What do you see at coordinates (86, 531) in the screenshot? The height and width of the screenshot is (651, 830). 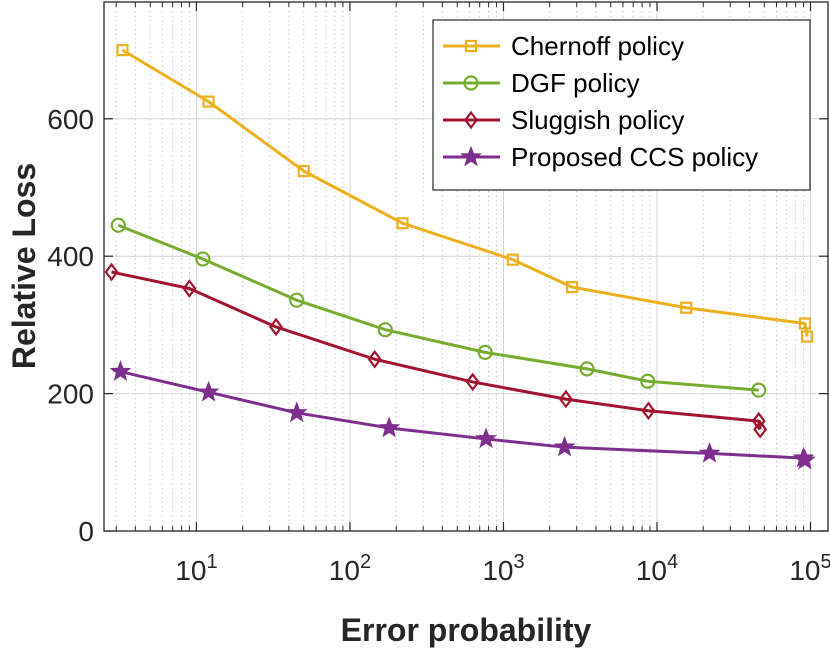 I see `y-tick-label: 0` at bounding box center [86, 531].